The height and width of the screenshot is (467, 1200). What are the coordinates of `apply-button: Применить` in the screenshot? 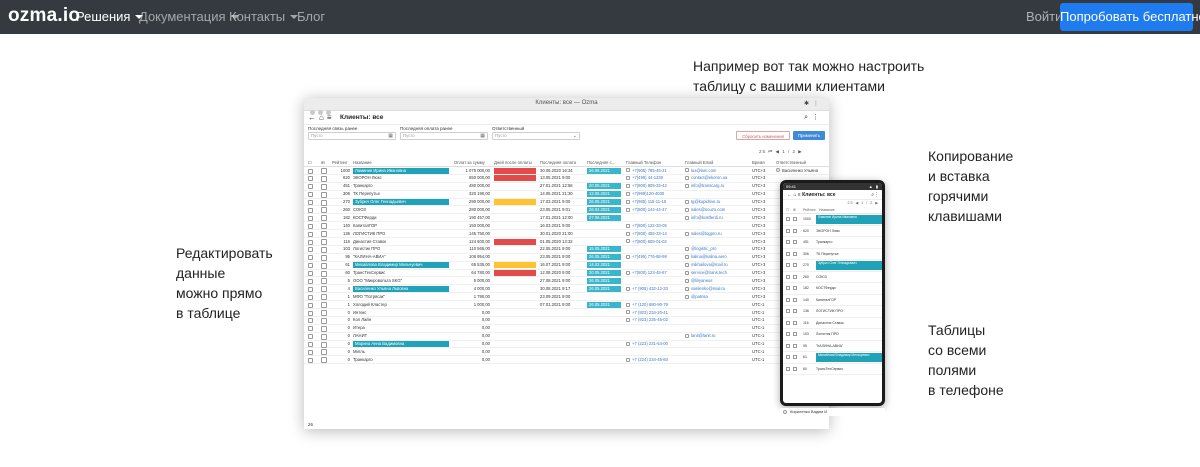 It's located at (809, 135).